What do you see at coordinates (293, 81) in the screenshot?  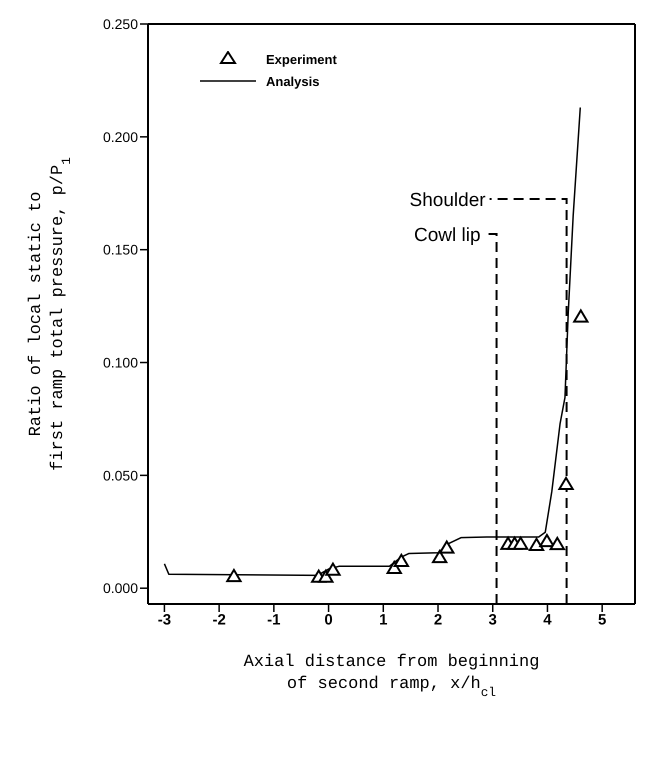 I see `legend-label: Analysis` at bounding box center [293, 81].